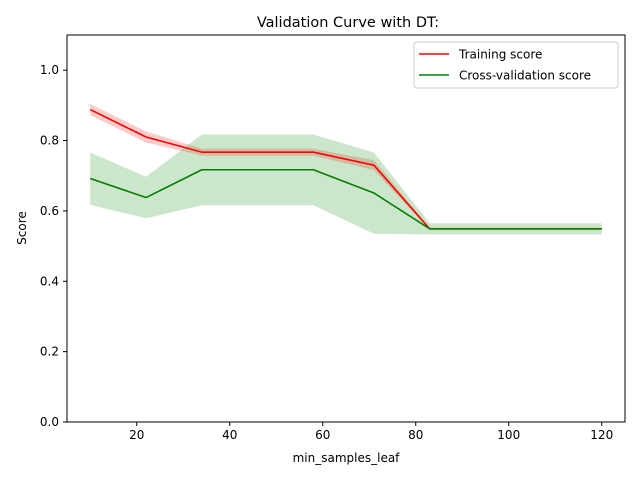 The width and height of the screenshot is (640, 480). Describe the element at coordinates (508, 435) in the screenshot. I see `x-tick-label: 100` at that location.